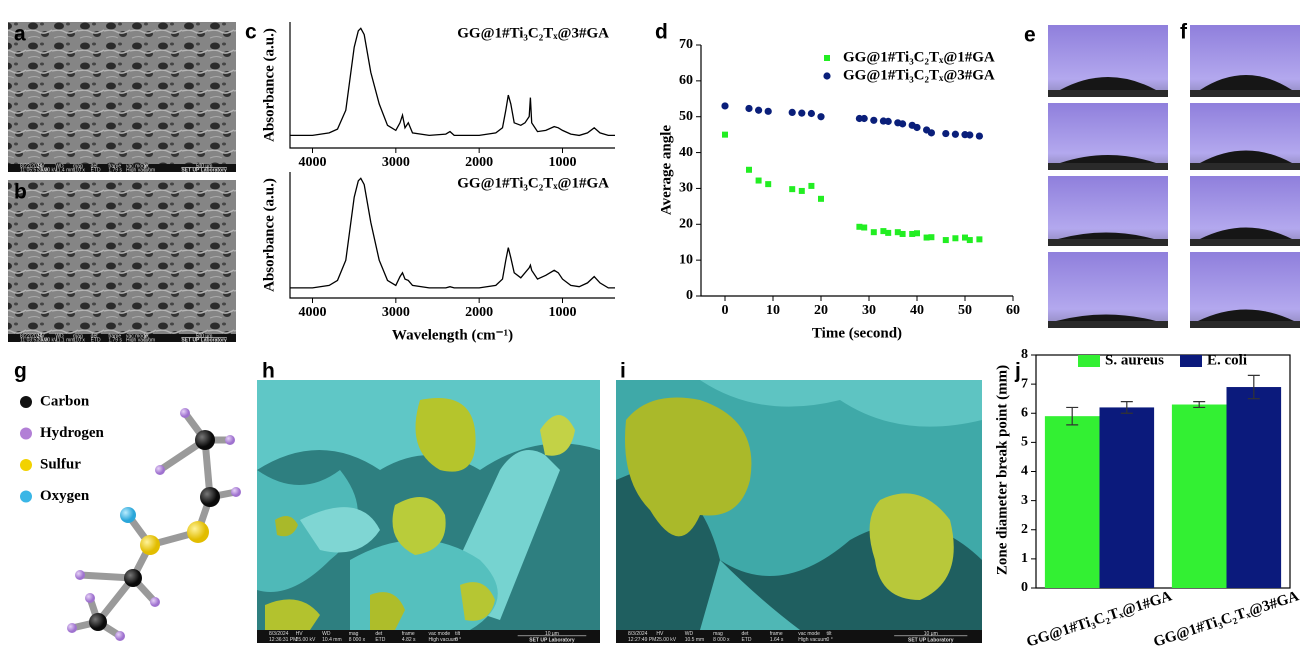 This screenshot has height=660, width=1308. What do you see at coordinates (725, 310) in the screenshot?
I see `x-tick-label: 0` at bounding box center [725, 310].